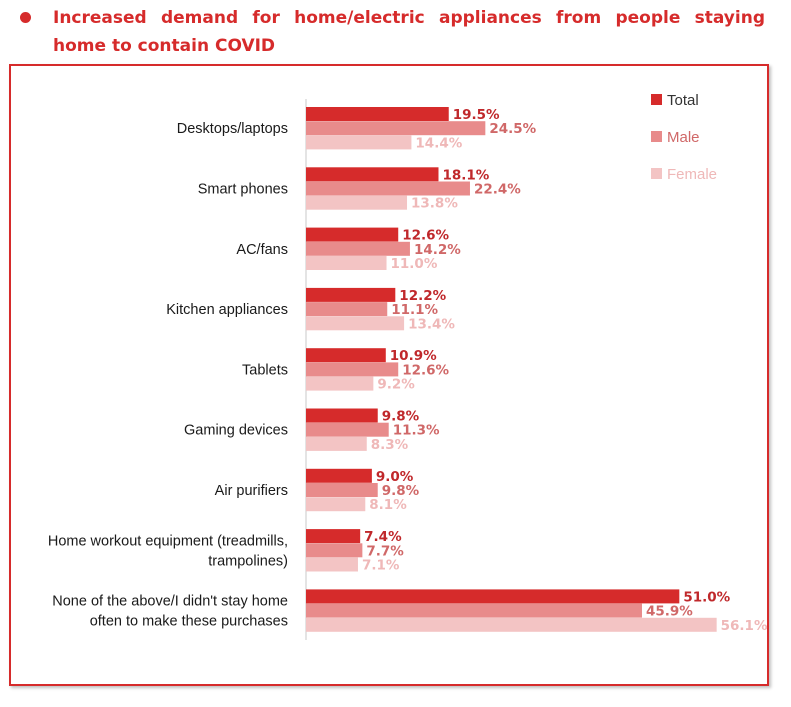 The width and height of the screenshot is (791, 707). I want to click on data-label: 10.9%, so click(413, 356).